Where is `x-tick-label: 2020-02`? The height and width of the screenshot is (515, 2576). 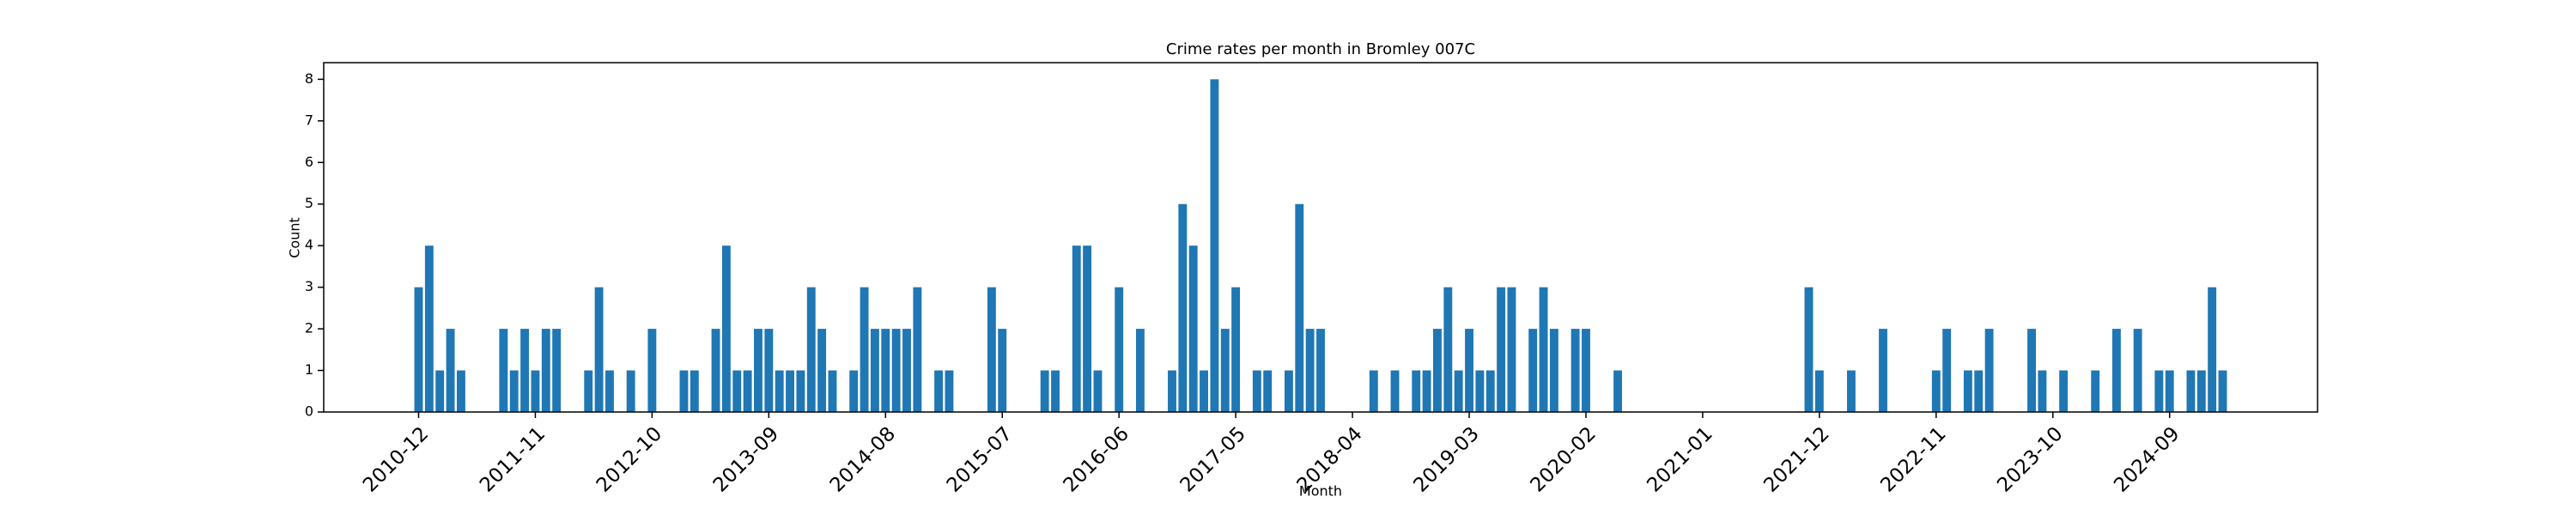 x-tick-label: 2020-02 is located at coordinates (1563, 459).